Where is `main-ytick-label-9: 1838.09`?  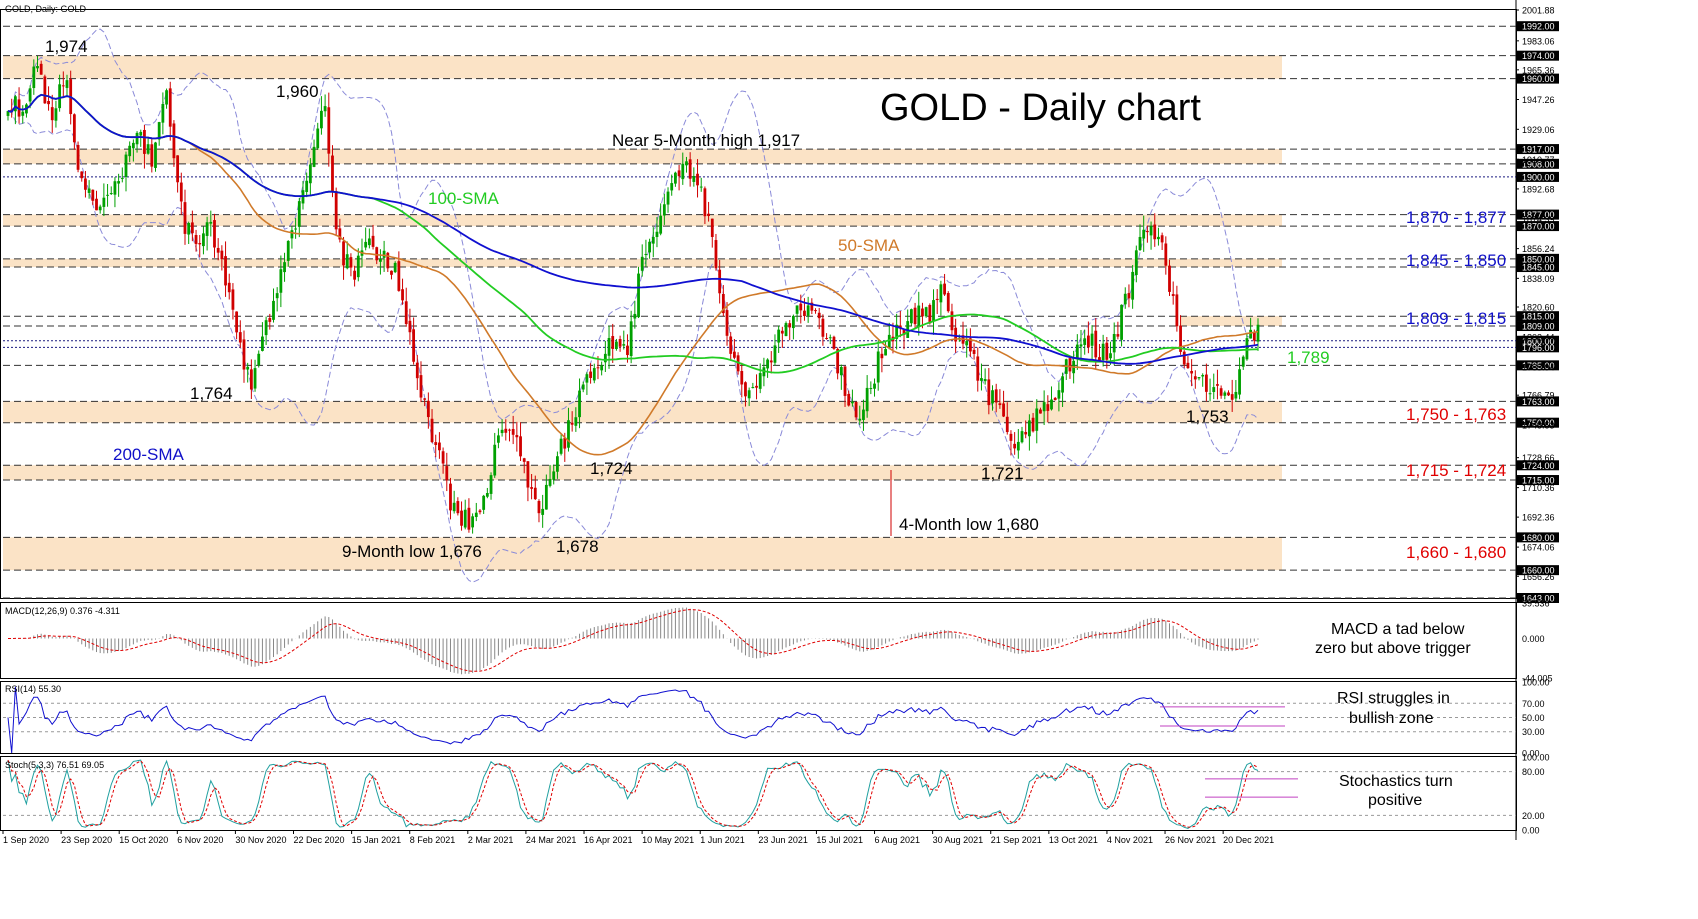
main-ytick-label-9: 1838.09 is located at coordinates (1538, 279).